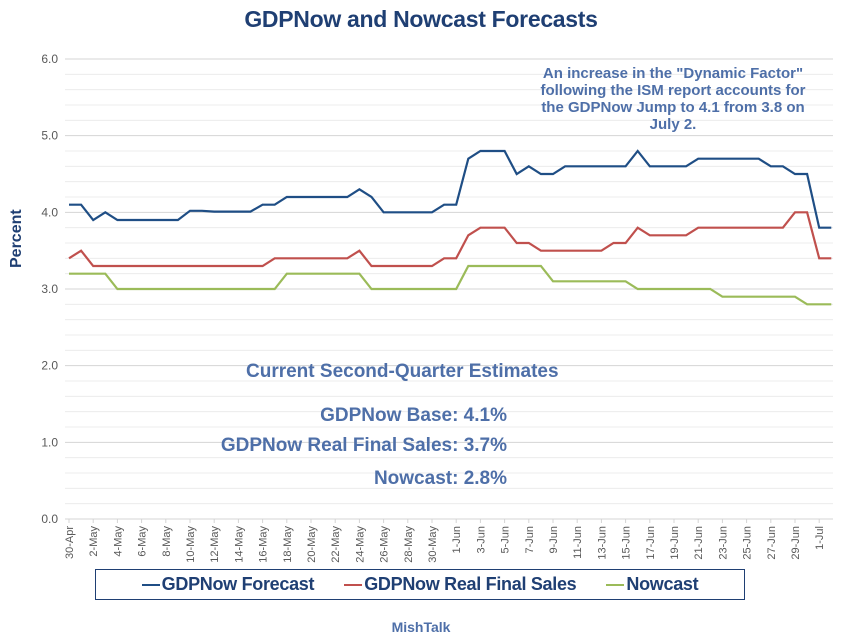 The height and width of the screenshot is (644, 842). Describe the element at coordinates (238, 584) in the screenshot. I see `legend-label: GDPNow Forecast` at that location.